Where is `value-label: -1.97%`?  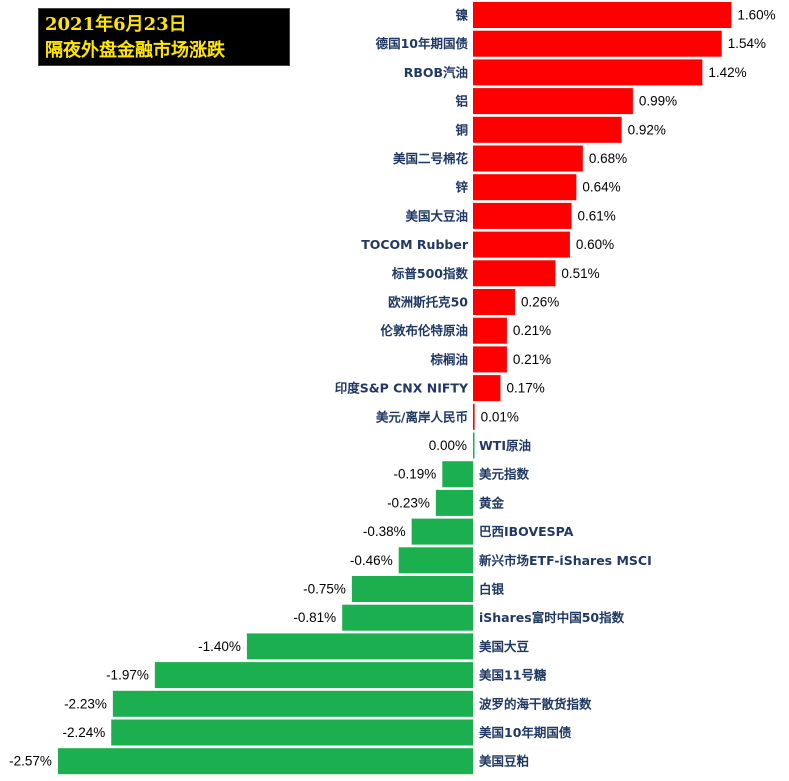
value-label: -1.97% is located at coordinates (127, 675).